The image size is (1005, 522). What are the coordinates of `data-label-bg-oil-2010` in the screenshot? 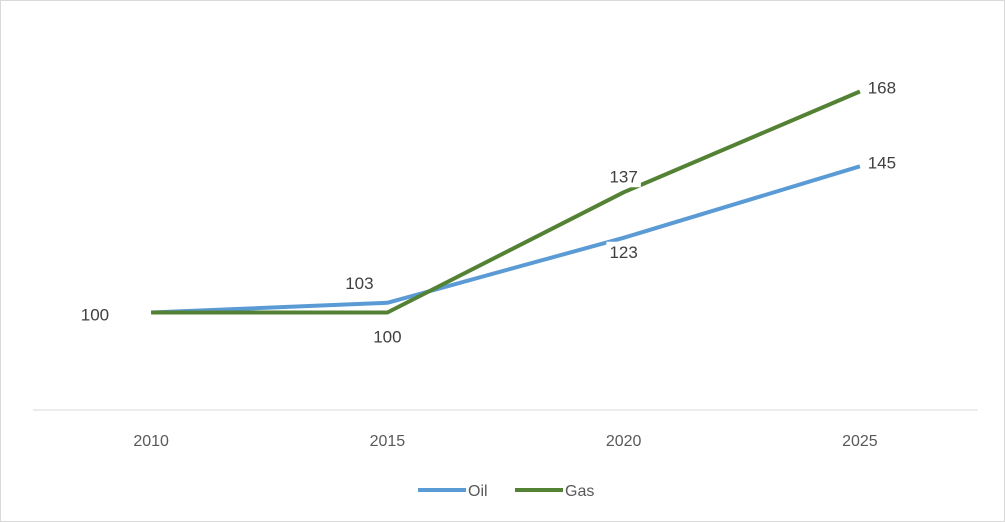 It's located at (95, 315).